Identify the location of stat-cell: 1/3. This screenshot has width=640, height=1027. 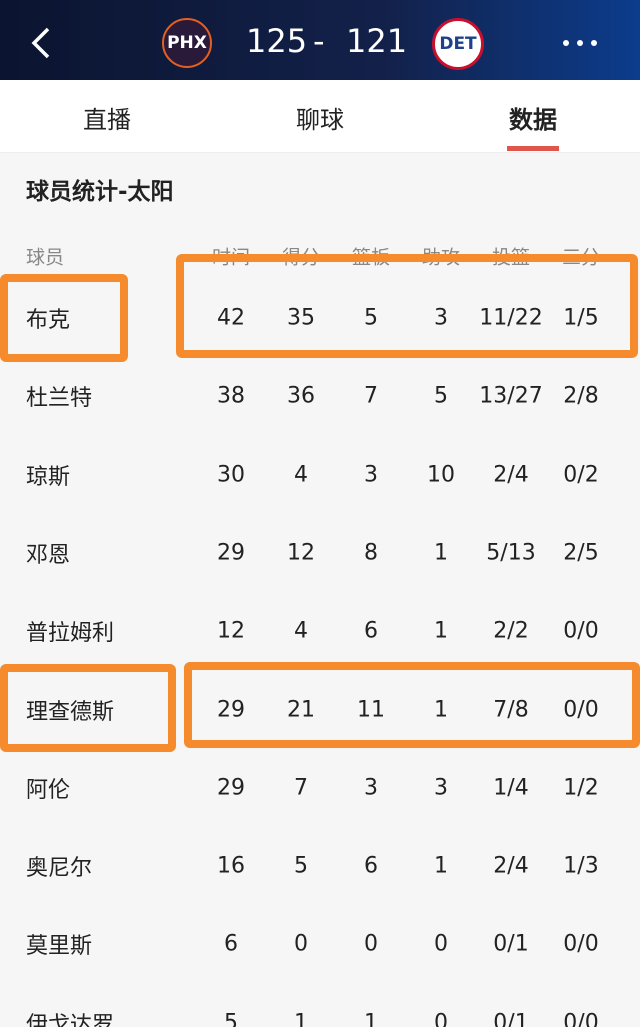
(581, 866).